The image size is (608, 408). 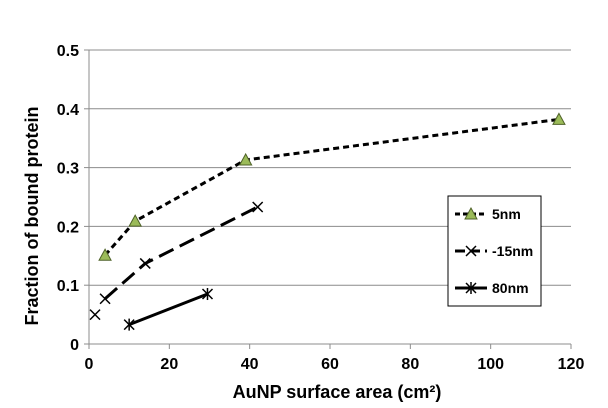 I want to click on y-tick-label: 0, so click(x=74, y=345).